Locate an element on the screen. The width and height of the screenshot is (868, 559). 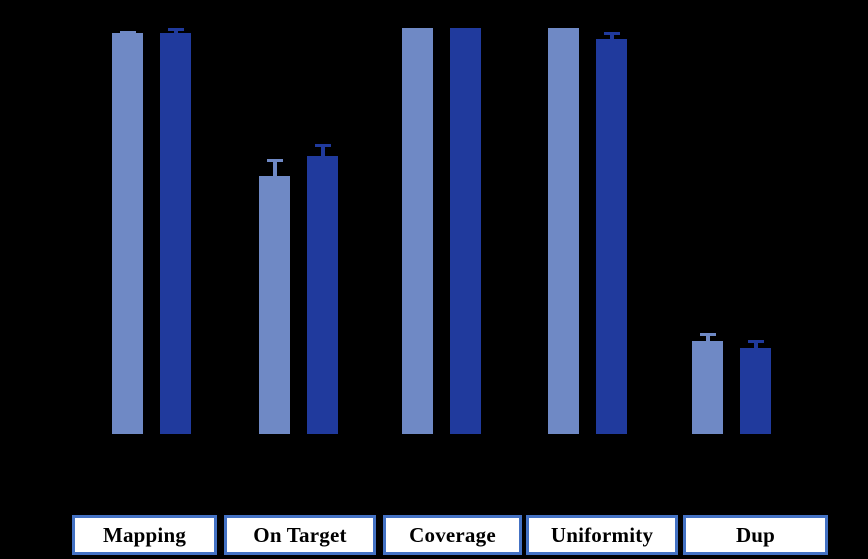
error-bar-cap-on-target-s1 is located at coordinates (274, 160).